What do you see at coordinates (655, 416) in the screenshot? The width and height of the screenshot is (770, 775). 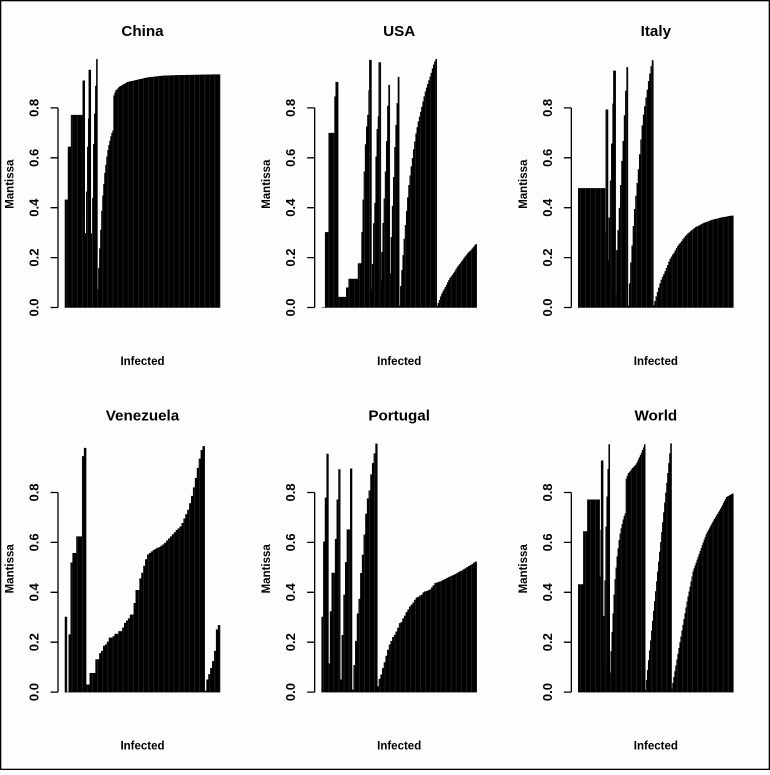 I see `svg-text: World` at bounding box center [655, 416].